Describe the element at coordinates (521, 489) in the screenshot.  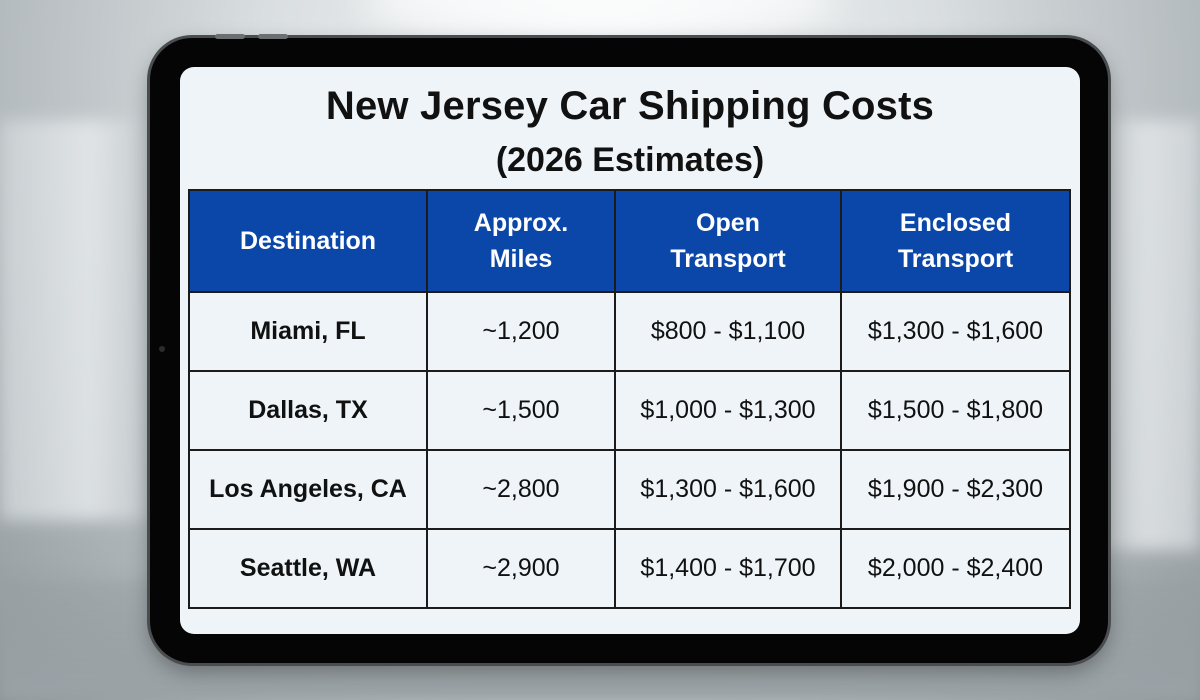
I see `cell-miles: ~2,800` at that location.